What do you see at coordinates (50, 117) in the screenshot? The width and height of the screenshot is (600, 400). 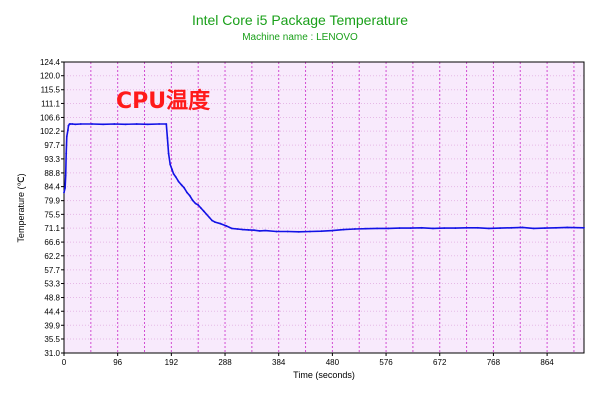 I see `y-tick-label: 106.6` at bounding box center [50, 117].